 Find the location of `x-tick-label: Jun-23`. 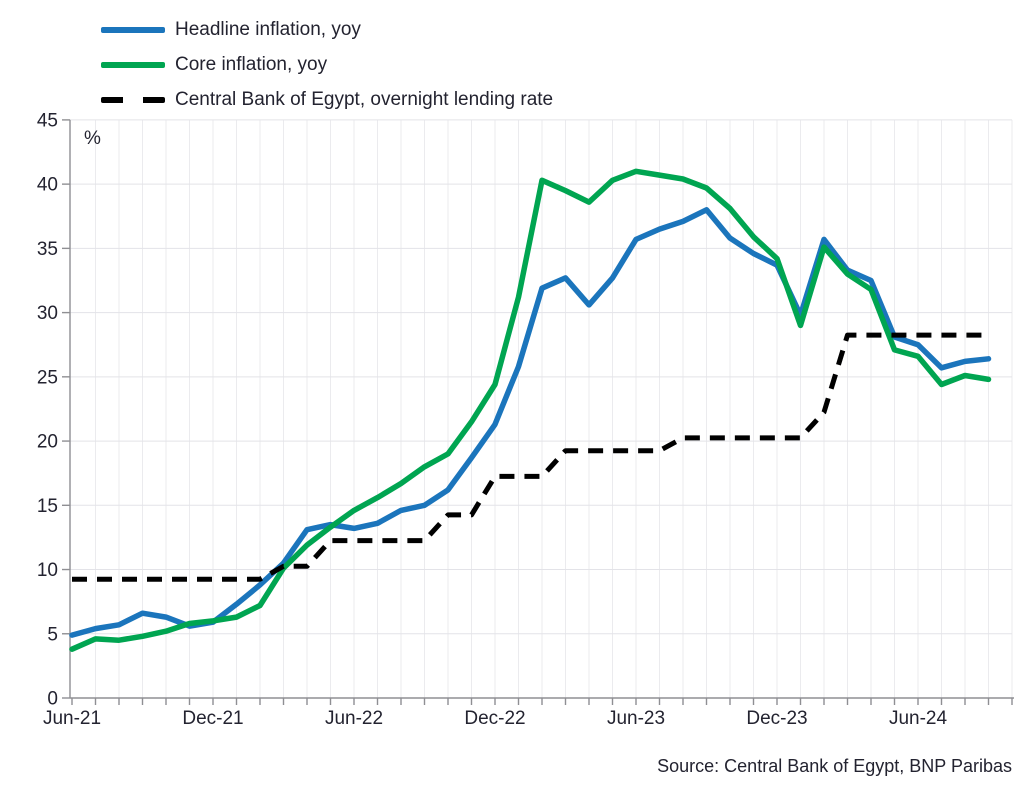

x-tick-label: Jun-23 is located at coordinates (636, 718).